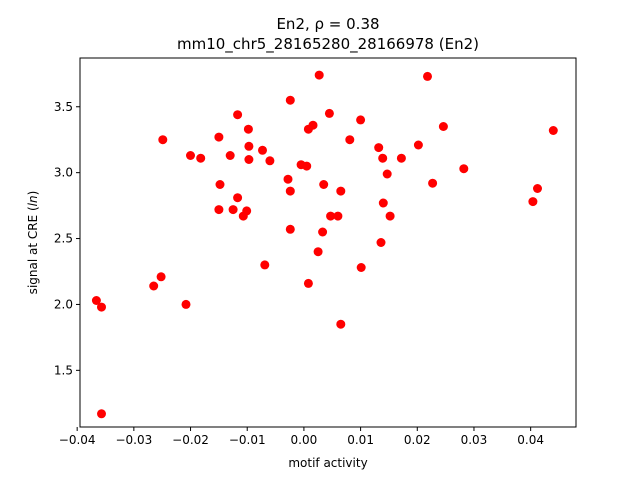 The height and width of the screenshot is (480, 640). What do you see at coordinates (530, 440) in the screenshot?
I see `x-tick-label: 0.04` at bounding box center [530, 440].